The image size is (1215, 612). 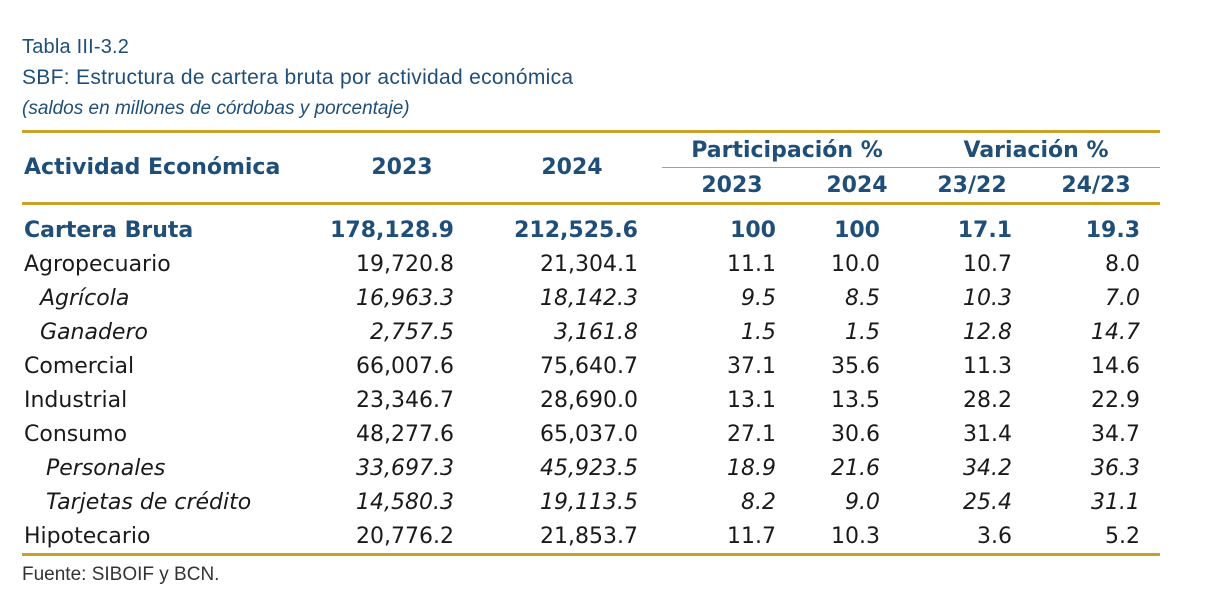 I want to click on cell-variacion-23-22: 10.3, so click(x=987, y=298).